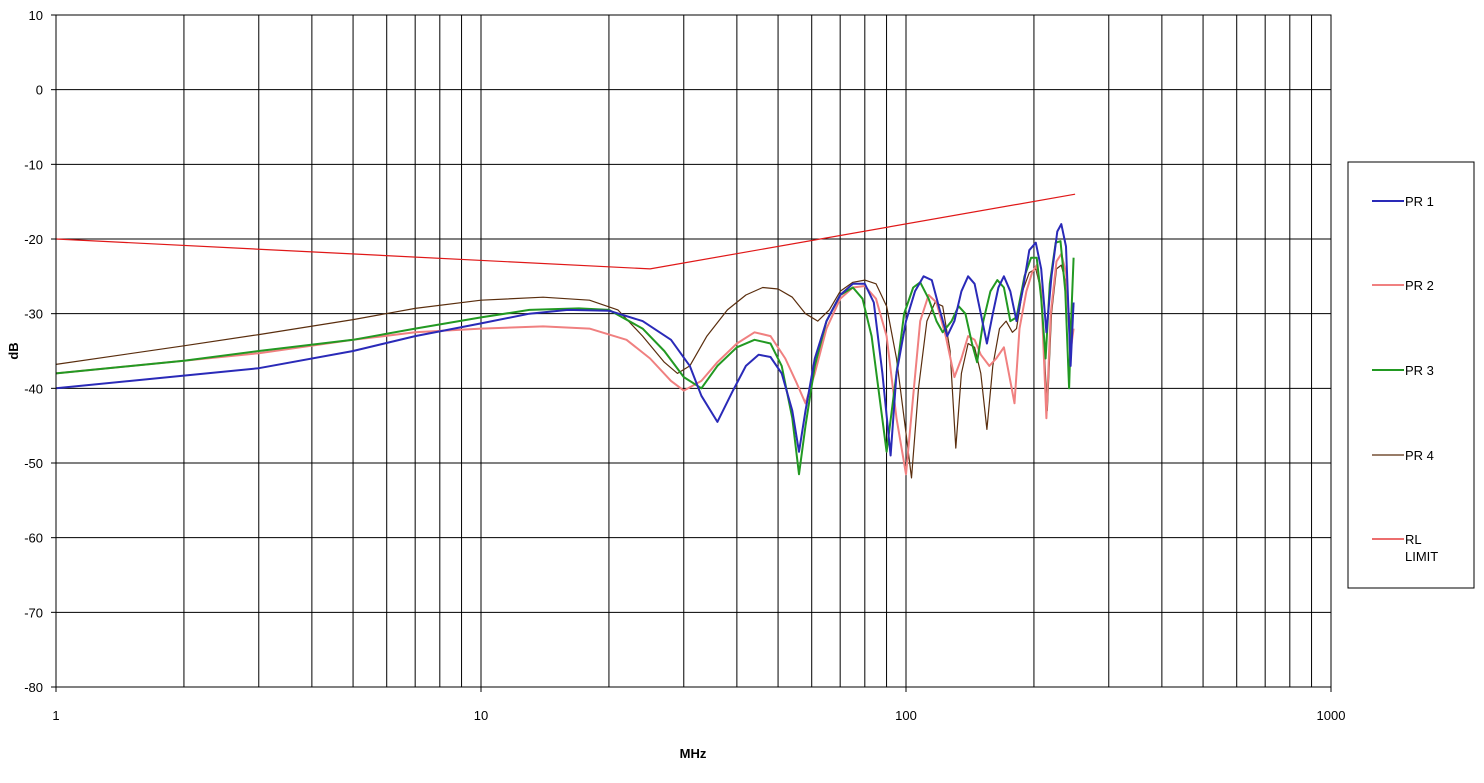 Image resolution: width=1484 pixels, height=783 pixels. I want to click on x-axis-title: MHz, so click(693, 753).